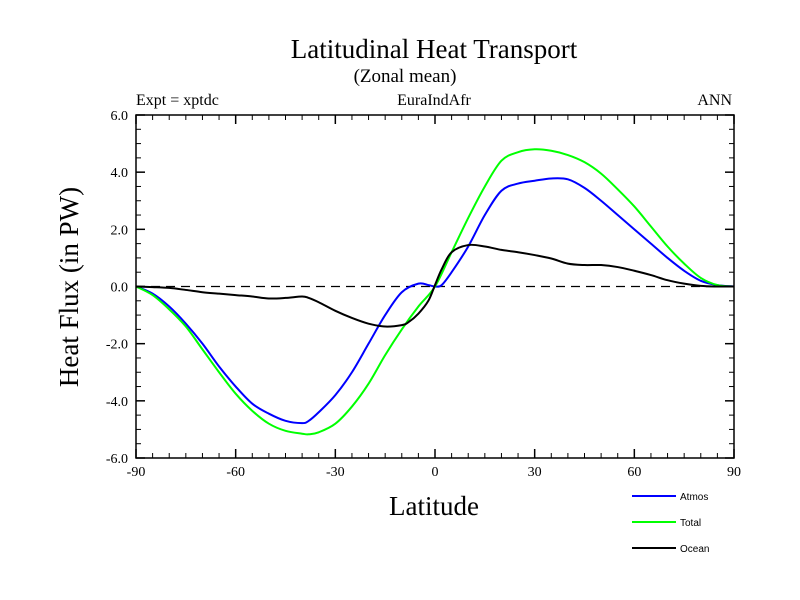 This screenshot has height=600, width=800. I want to click on x-tick-label: -60, so click(235, 472).